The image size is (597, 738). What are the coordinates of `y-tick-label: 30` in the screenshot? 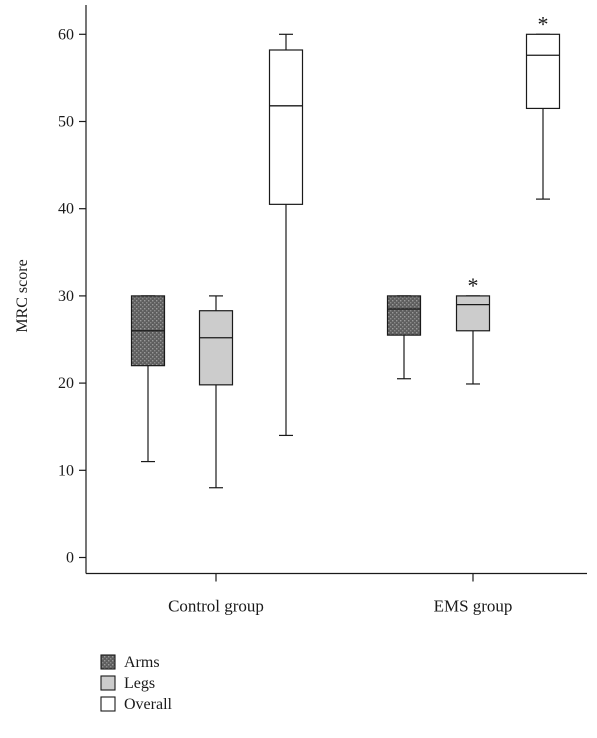 It's located at (66, 296).